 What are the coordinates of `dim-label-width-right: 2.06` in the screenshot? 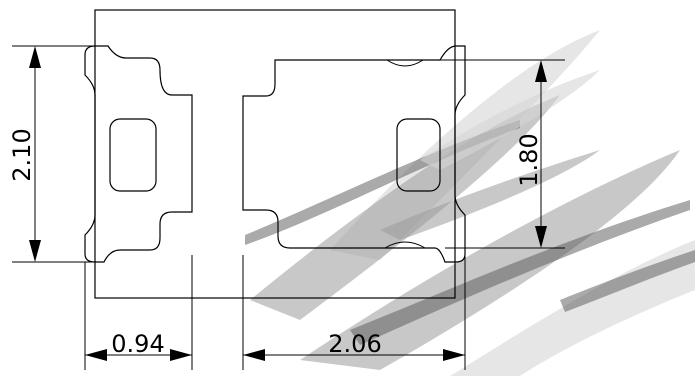 It's located at (354, 344).